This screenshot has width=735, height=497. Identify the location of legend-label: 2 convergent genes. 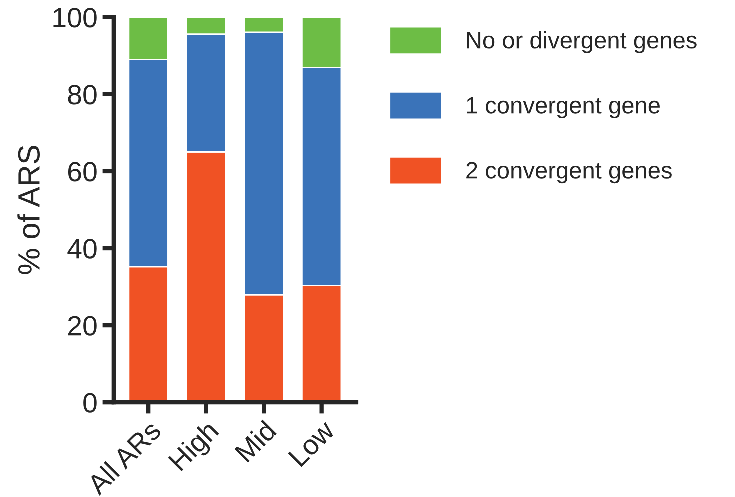
(569, 173).